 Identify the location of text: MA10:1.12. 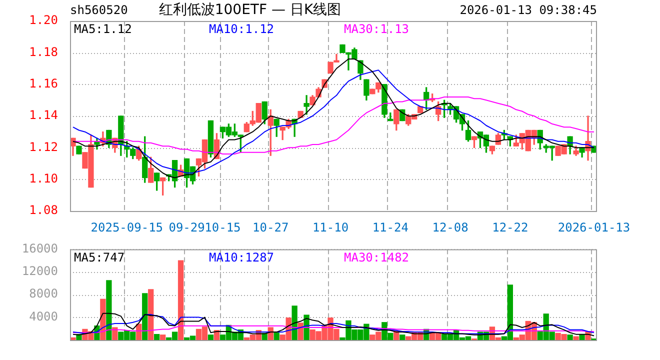
(241, 29).